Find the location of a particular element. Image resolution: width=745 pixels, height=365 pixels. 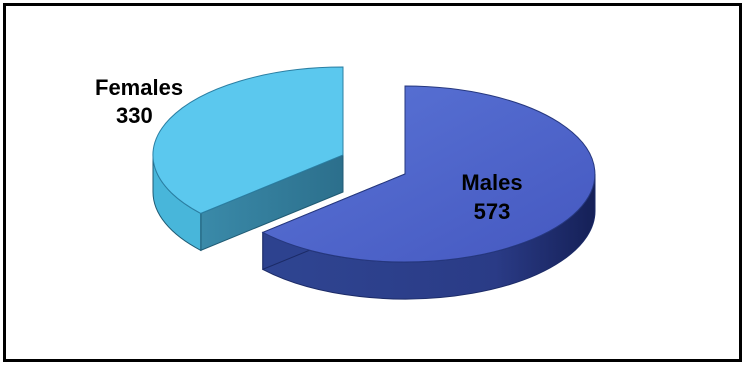

females-value-label: 330 is located at coordinates (134, 115).